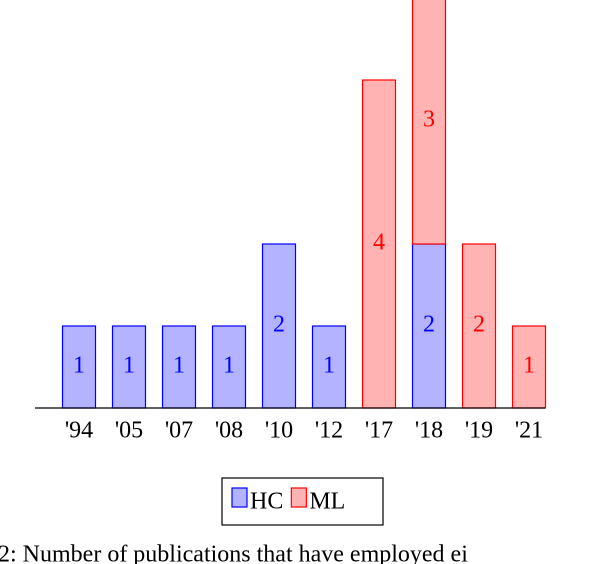 The image size is (598, 564). What do you see at coordinates (379, 431) in the screenshot?
I see `x-tick-label: '17` at bounding box center [379, 431].